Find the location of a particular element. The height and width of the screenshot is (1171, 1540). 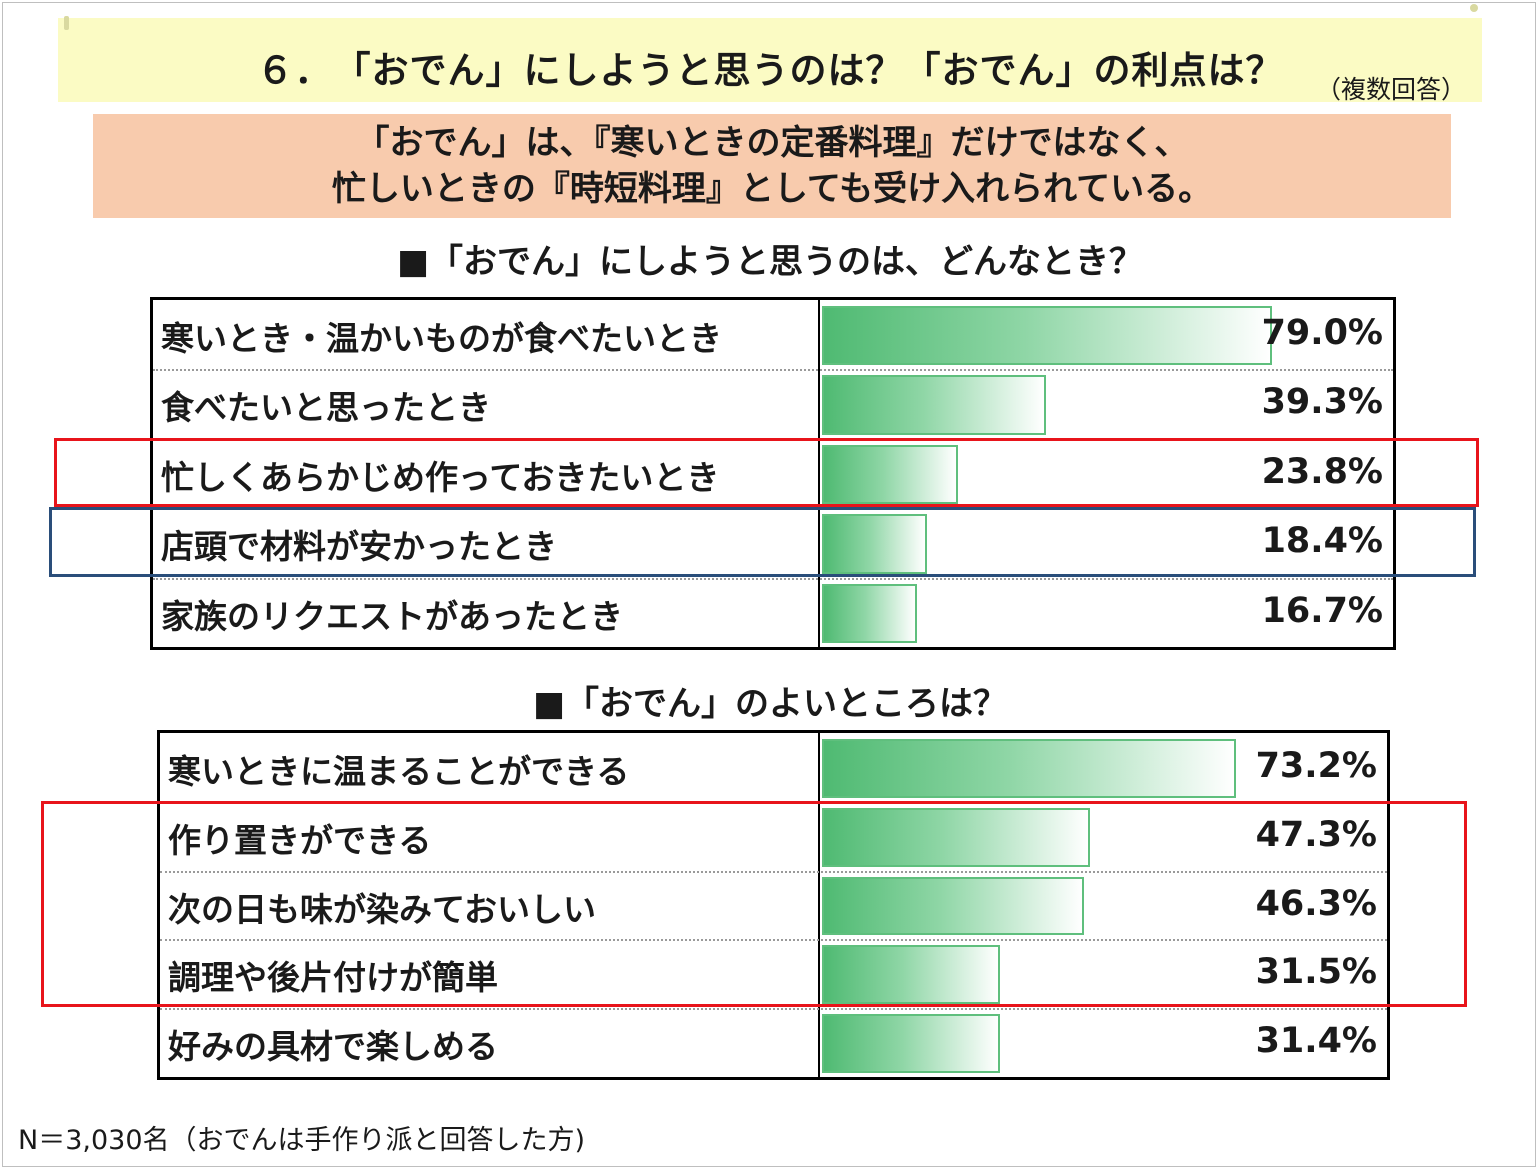

value-label: 31.4% is located at coordinates (1316, 1041).